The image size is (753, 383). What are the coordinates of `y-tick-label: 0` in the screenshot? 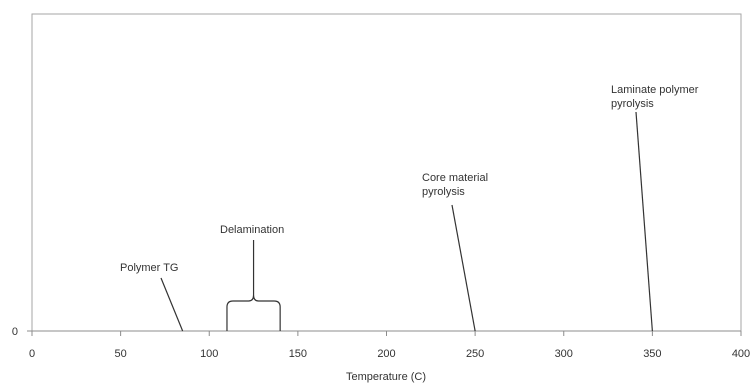 It's located at (15, 332).